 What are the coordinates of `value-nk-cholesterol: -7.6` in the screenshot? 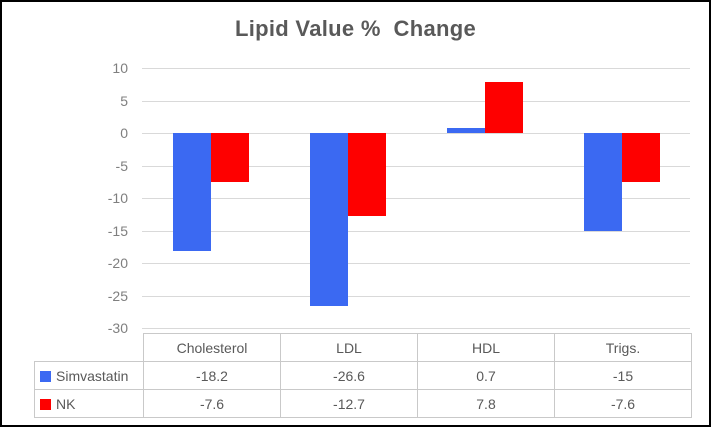 It's located at (212, 403).